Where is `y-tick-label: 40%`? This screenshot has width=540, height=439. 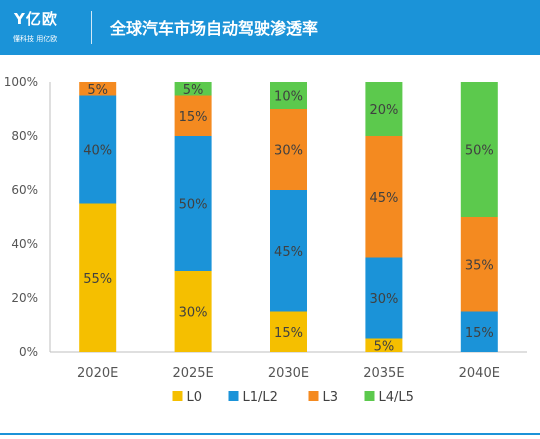
y-tick-label: 40% is located at coordinates (24, 244).